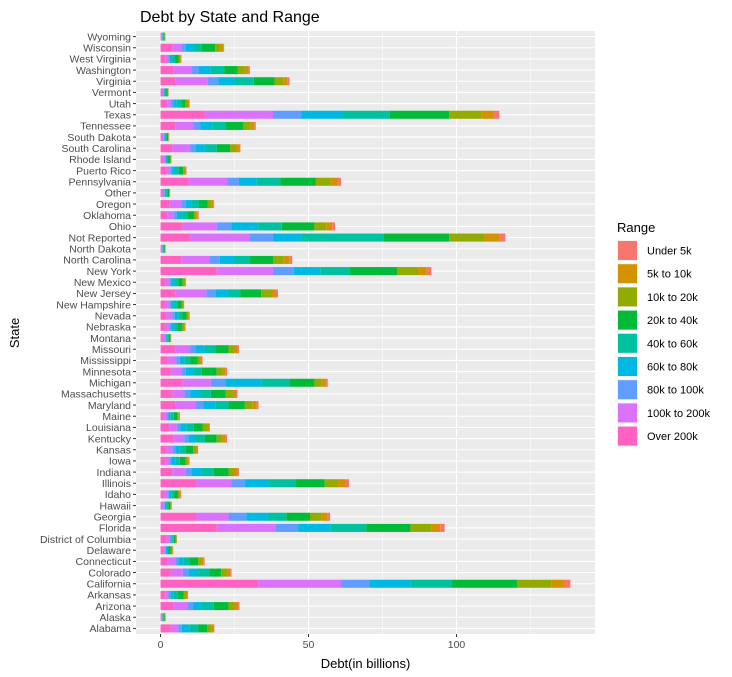 The image size is (732, 677). Describe the element at coordinates (636, 227) in the screenshot. I see `legend-title: Range` at that location.